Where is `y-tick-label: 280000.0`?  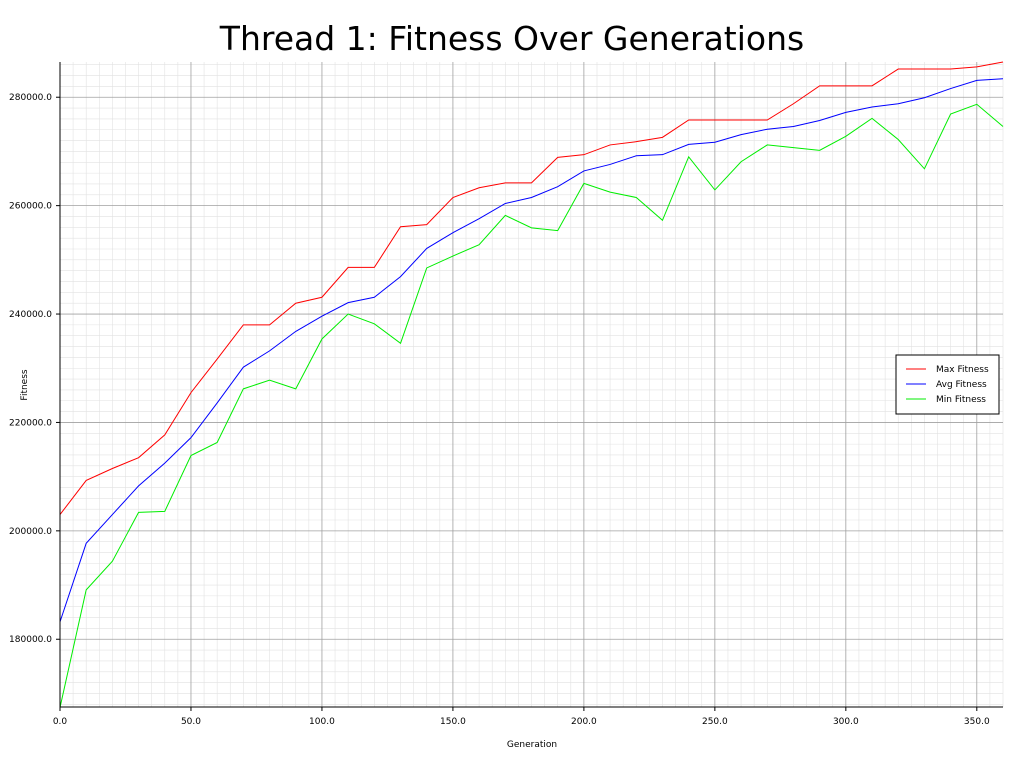
y-tick-label: 280000.0 is located at coordinates (30, 98).